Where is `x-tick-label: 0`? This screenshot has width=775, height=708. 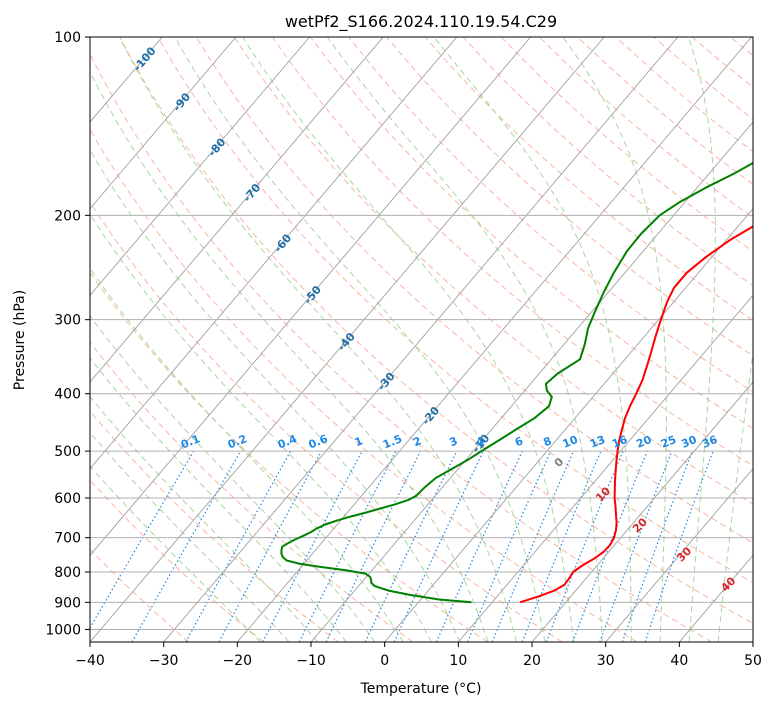 x-tick-label: 0 is located at coordinates (384, 661).